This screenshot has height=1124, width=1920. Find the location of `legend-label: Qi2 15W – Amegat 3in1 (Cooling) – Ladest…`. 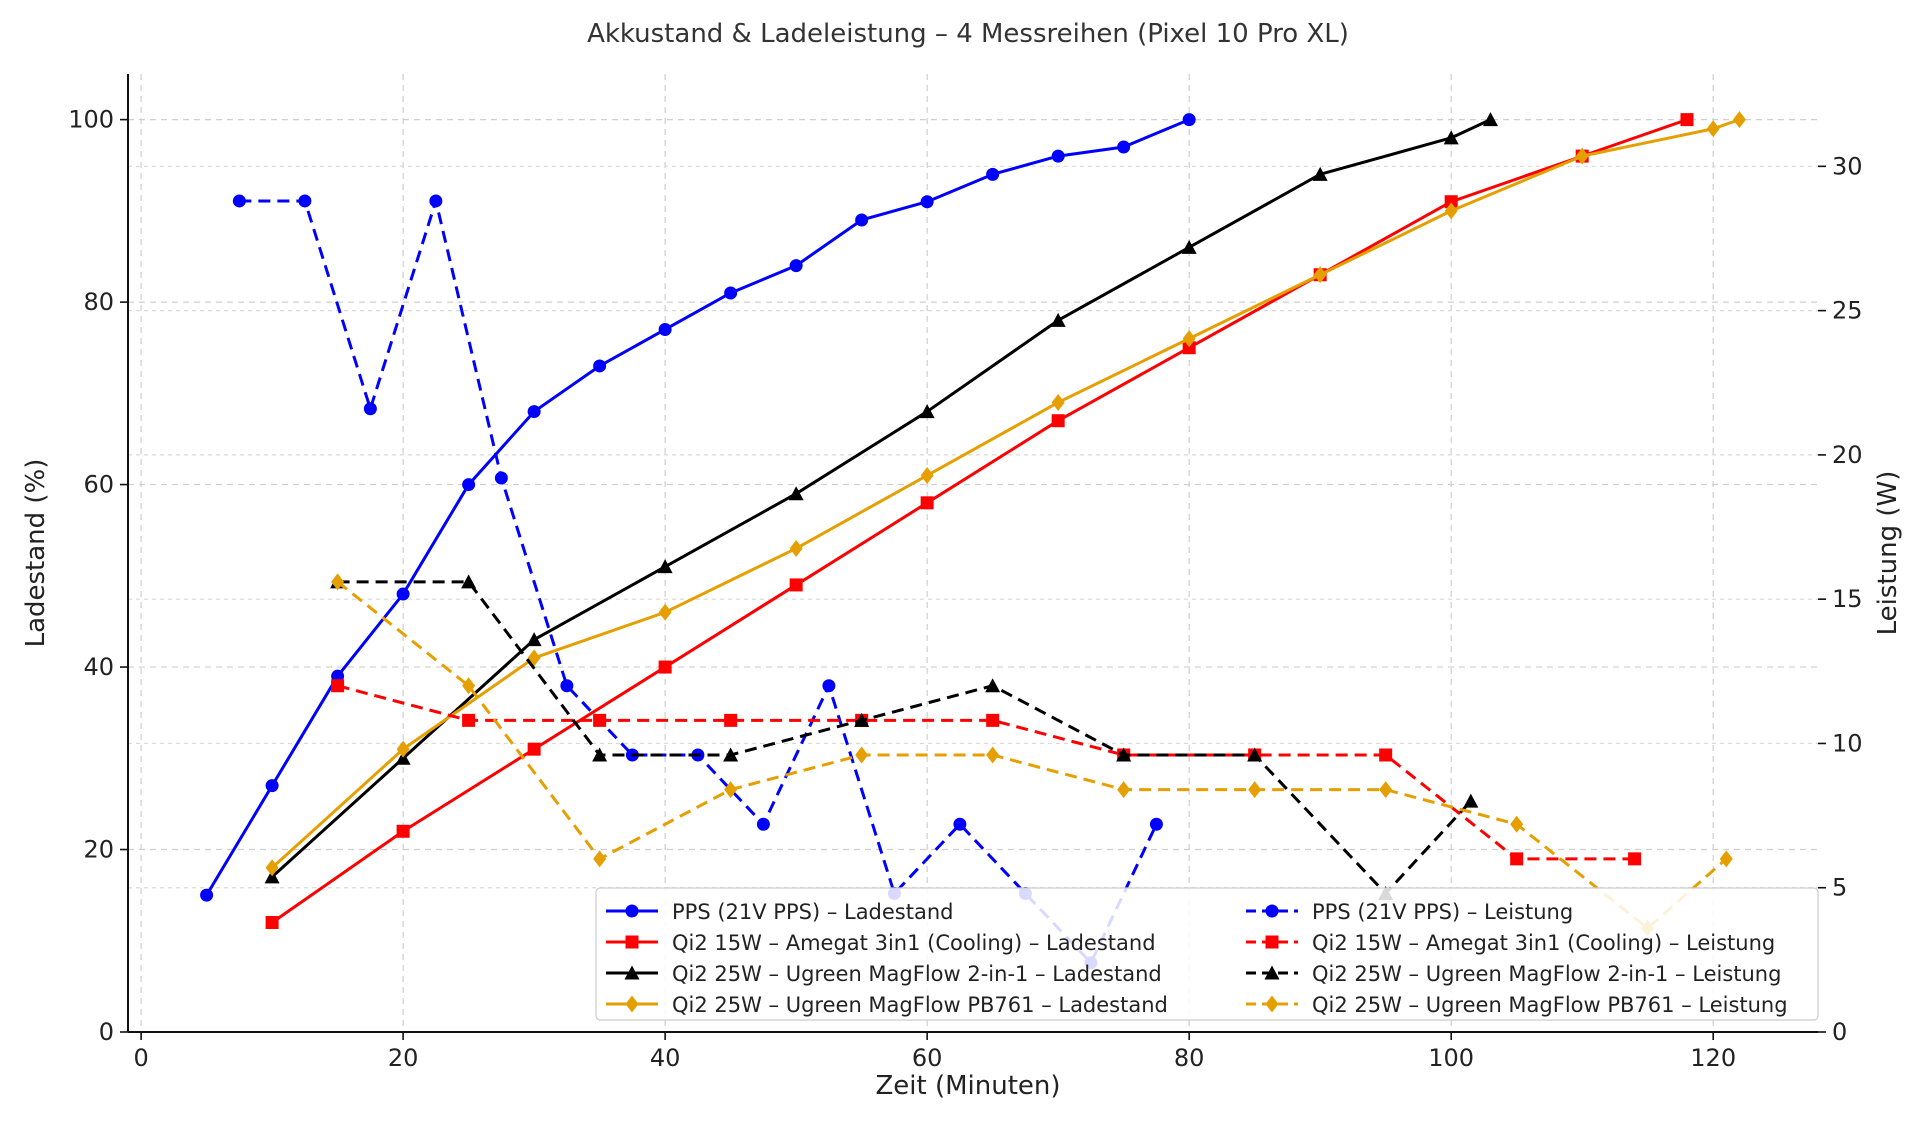

legend-label: Qi2 15W – Amegat 3in1 (Cooling) – Ladest… is located at coordinates (914, 943).